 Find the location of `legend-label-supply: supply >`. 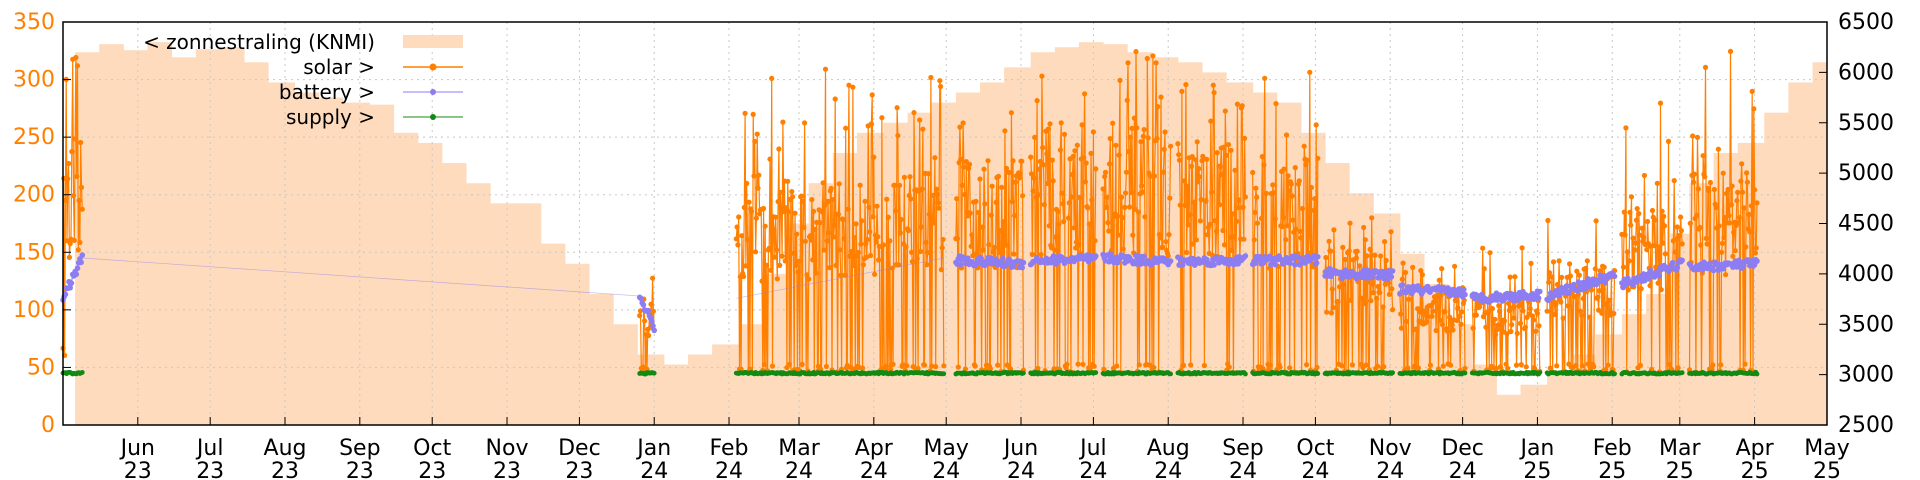

legend-label-supply: supply > is located at coordinates (330, 117).